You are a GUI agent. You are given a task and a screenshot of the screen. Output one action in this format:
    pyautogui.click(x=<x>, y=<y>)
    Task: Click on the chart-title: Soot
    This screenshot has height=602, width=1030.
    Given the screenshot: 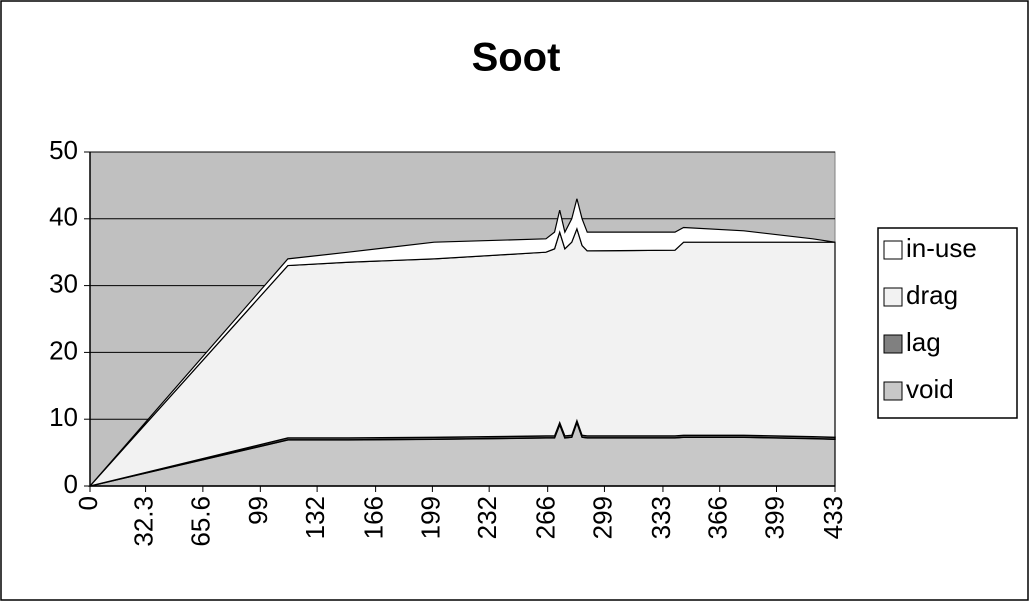 What is the action you would take?
    pyautogui.click(x=516, y=58)
    